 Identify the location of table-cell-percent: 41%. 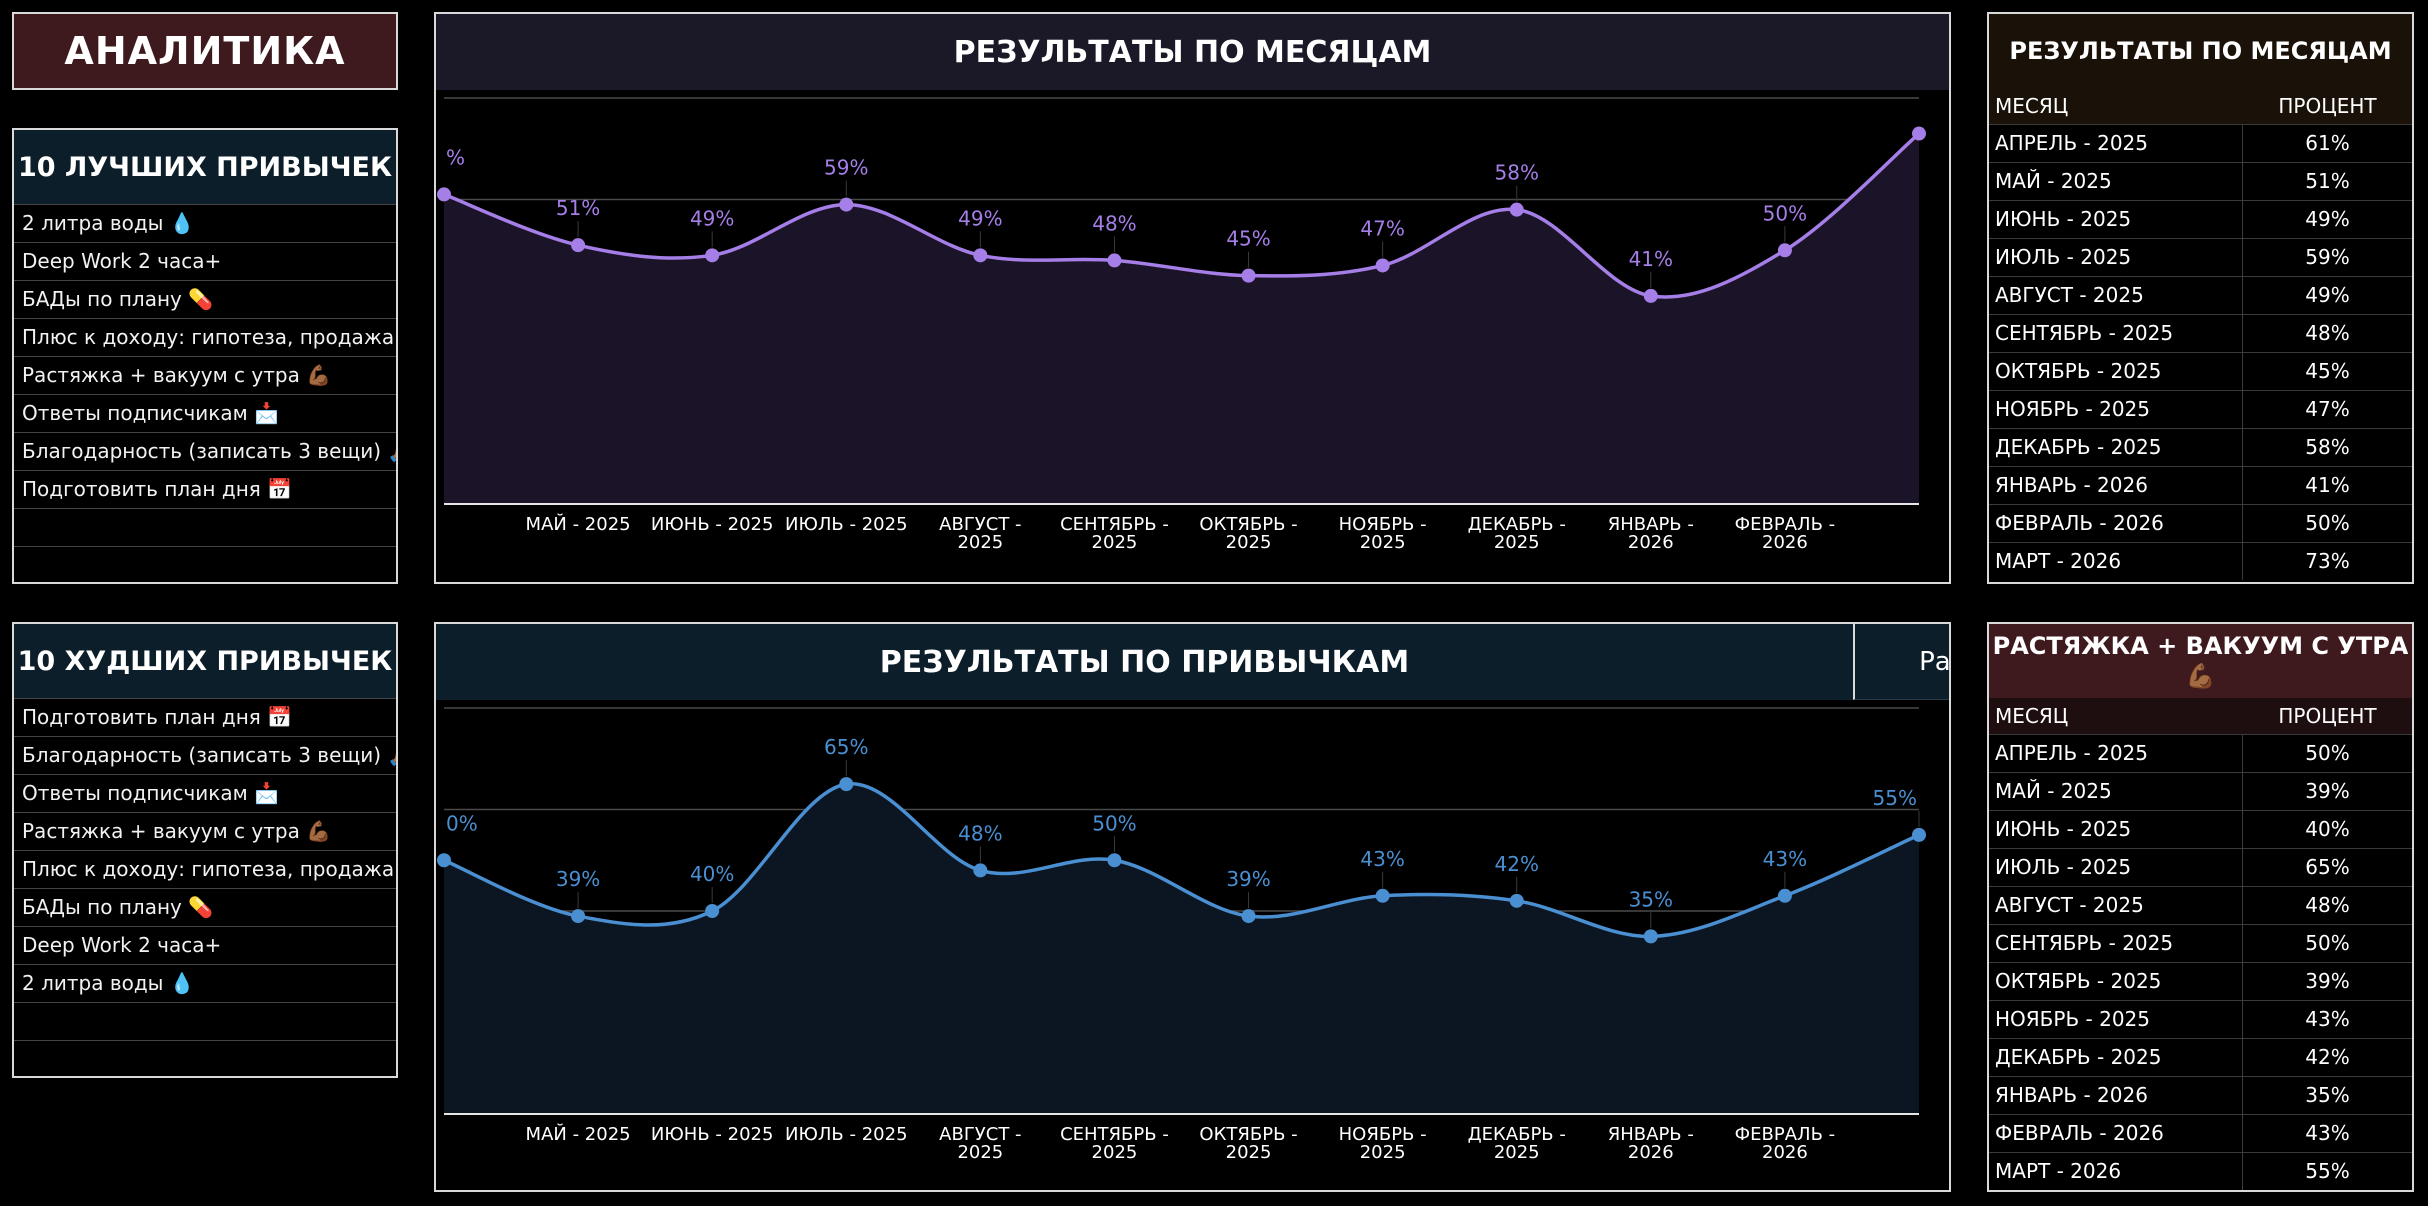
(2327, 485).